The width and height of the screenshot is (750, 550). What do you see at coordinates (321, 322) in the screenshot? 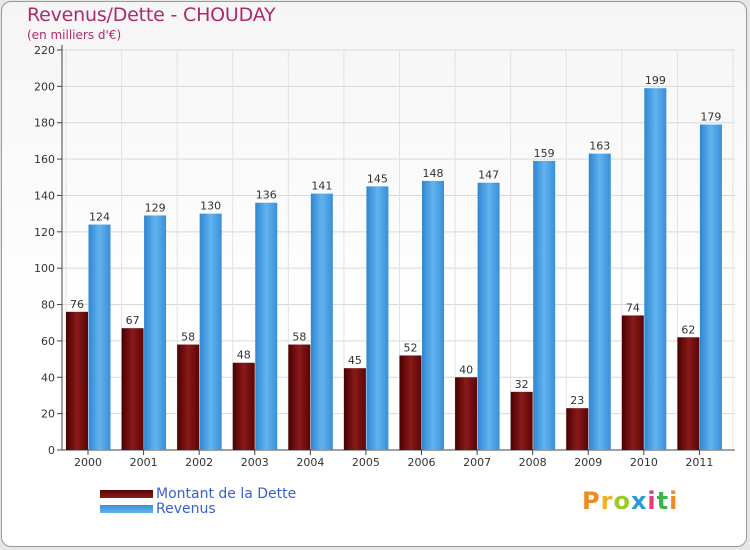
I see `bar-revenue-2004` at bounding box center [321, 322].